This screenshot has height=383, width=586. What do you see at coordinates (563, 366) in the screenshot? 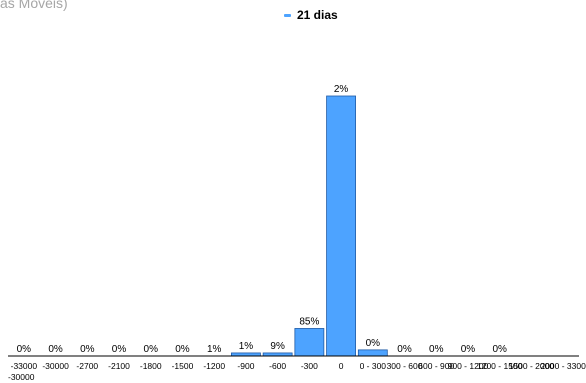
I see `category-tick-label: 2000 - 3300` at bounding box center [563, 366].